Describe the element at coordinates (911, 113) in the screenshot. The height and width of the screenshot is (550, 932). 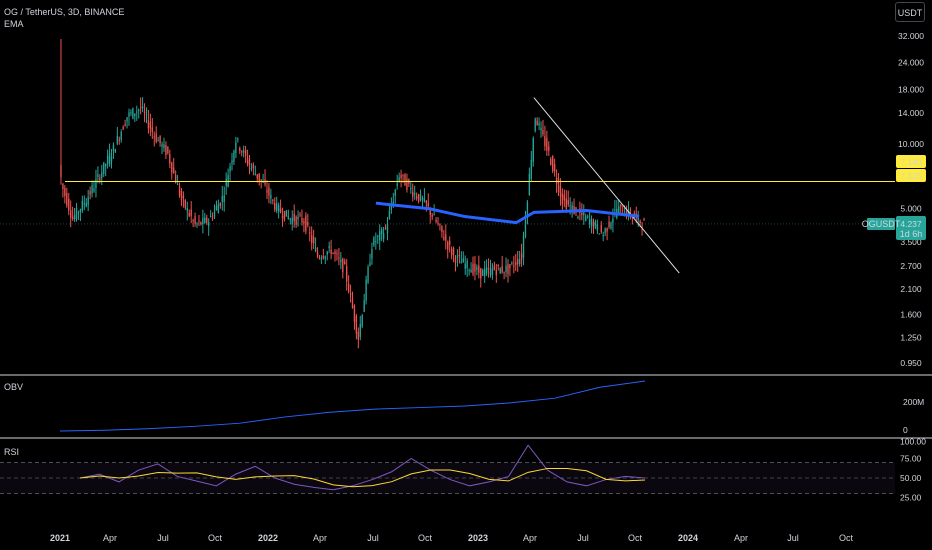
I see `price-tick-label: 14.000` at that location.